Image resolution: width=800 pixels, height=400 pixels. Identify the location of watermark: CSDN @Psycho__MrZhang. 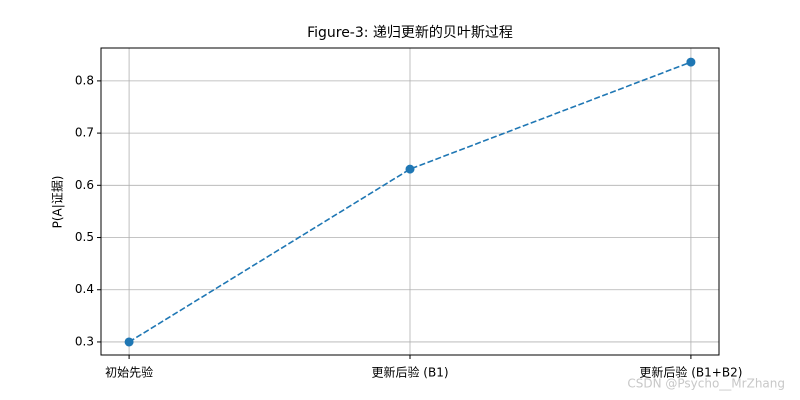
(706, 384).